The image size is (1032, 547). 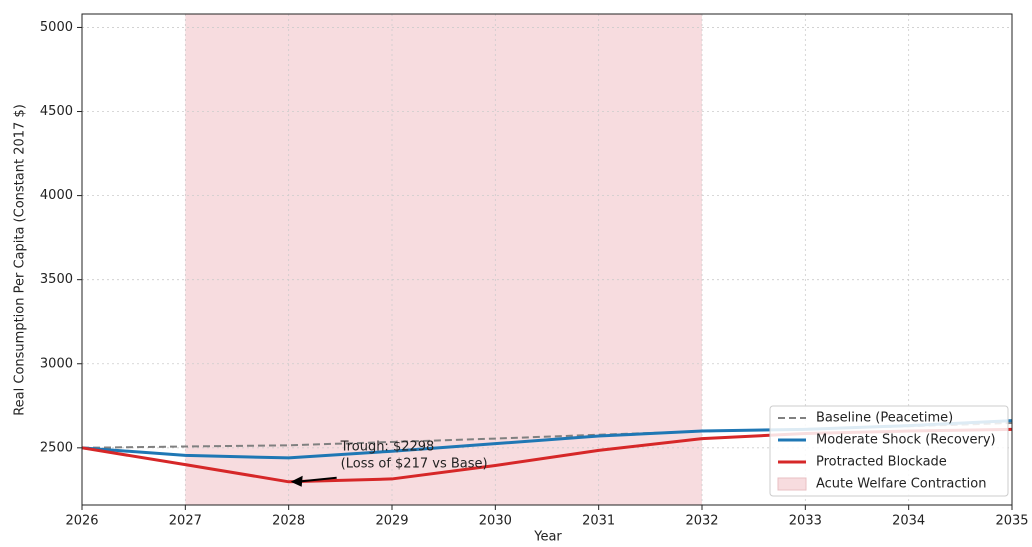 I want to click on x-tick-label: 2029, so click(x=391, y=521).